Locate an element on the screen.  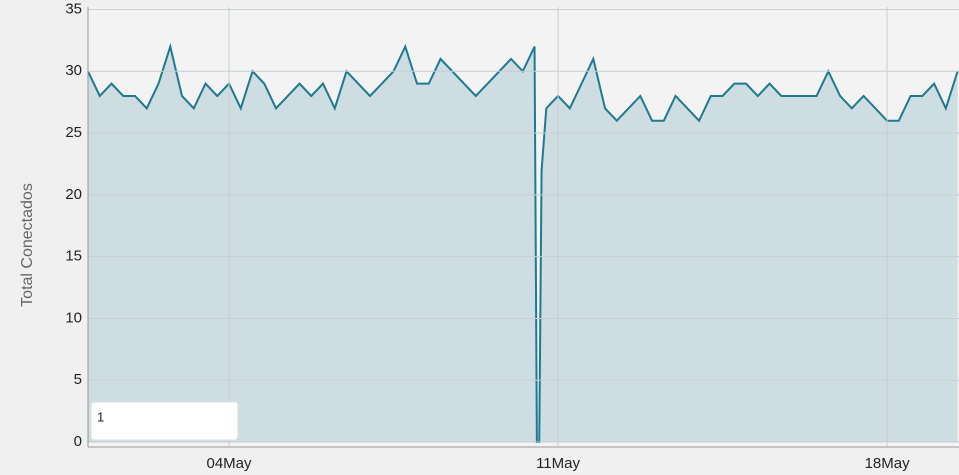
y-tick-label: 20 is located at coordinates (73, 194).